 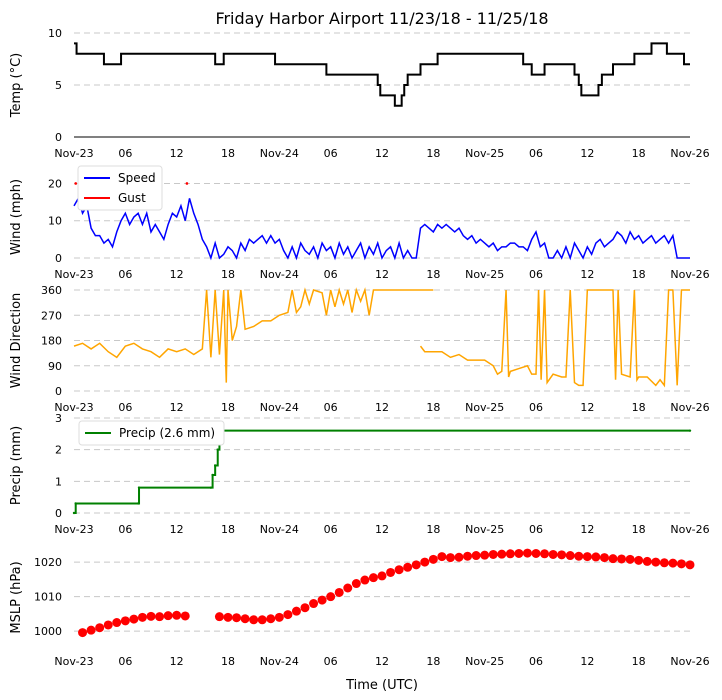 I want to click on x-axis-label: Time (UTC), so click(x=381, y=685).